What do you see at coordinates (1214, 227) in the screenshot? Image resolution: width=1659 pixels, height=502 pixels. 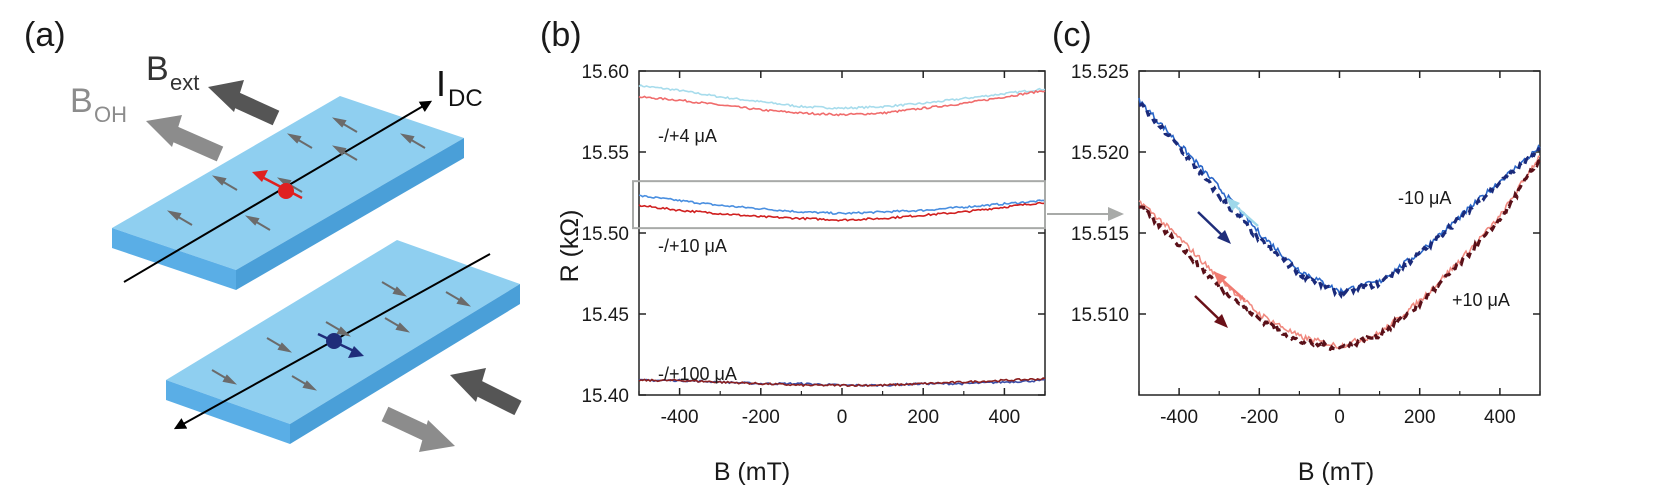 I see `sweep-arrow-dark-blue` at bounding box center [1214, 227].